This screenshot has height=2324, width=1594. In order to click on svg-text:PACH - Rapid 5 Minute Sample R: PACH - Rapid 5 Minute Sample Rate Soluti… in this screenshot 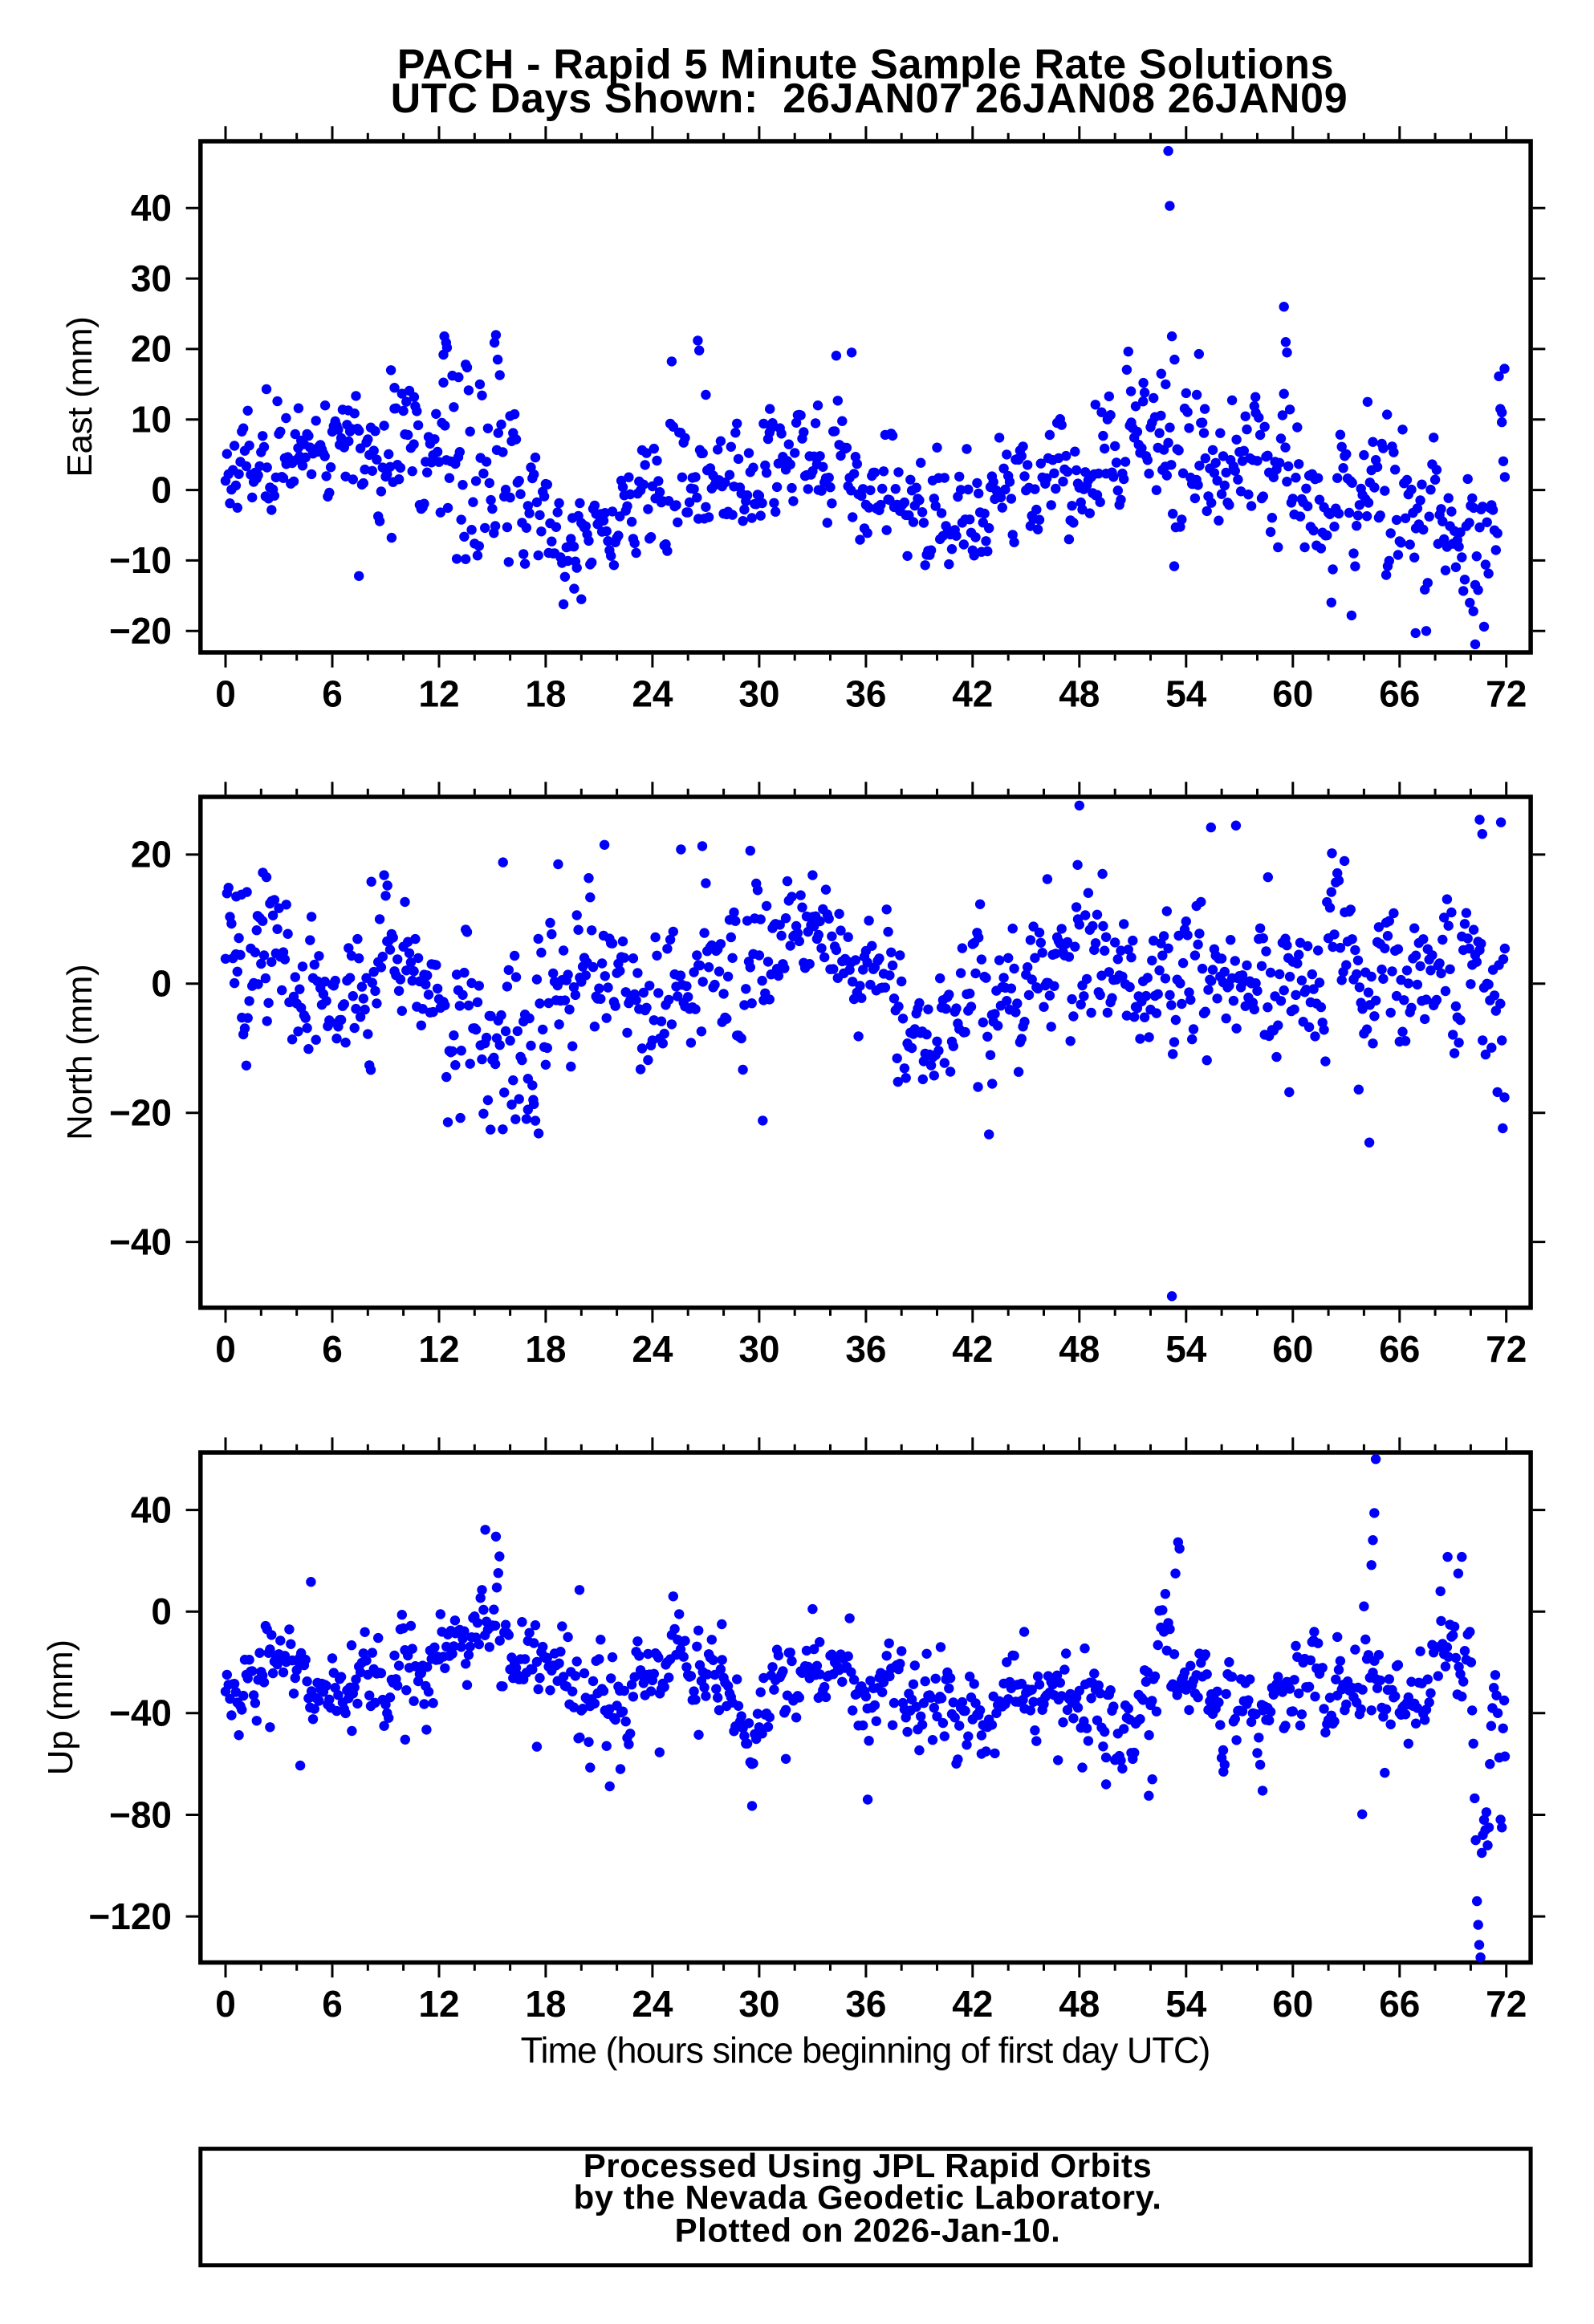, I will do `click(865, 65)`.